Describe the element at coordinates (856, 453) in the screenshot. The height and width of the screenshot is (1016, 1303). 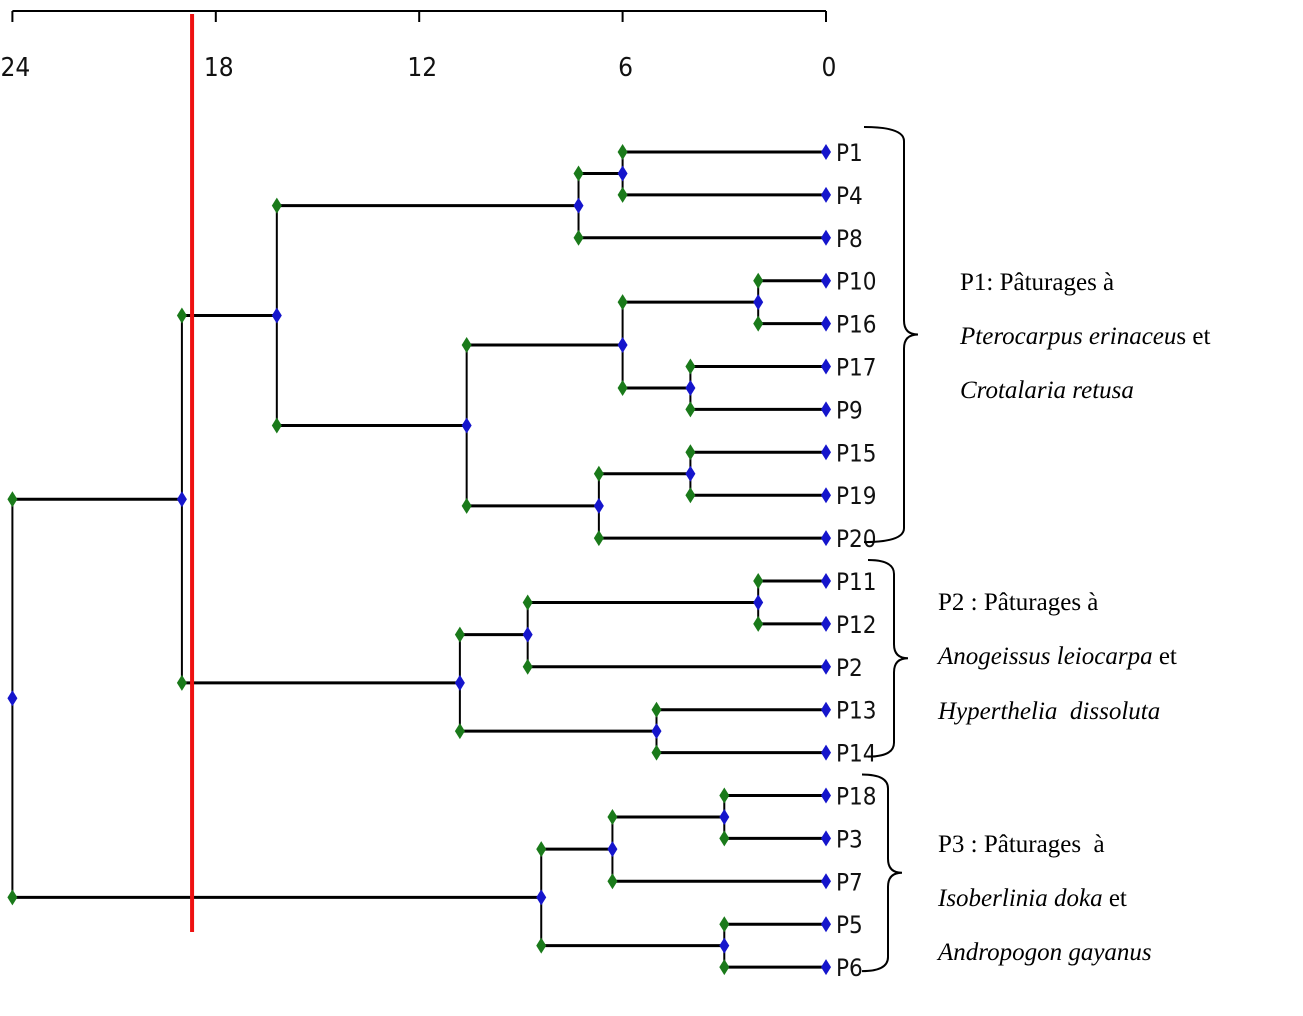
I see `leaf-label-p15: P15` at that location.